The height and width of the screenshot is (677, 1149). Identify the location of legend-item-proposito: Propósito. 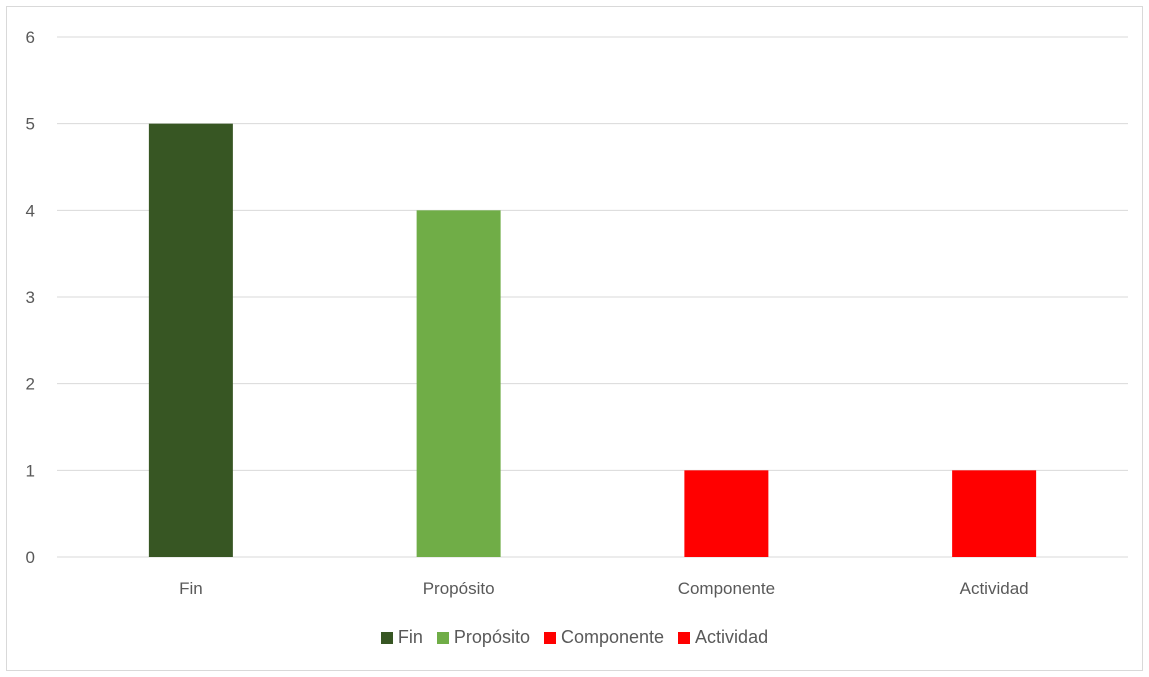
(483, 637).